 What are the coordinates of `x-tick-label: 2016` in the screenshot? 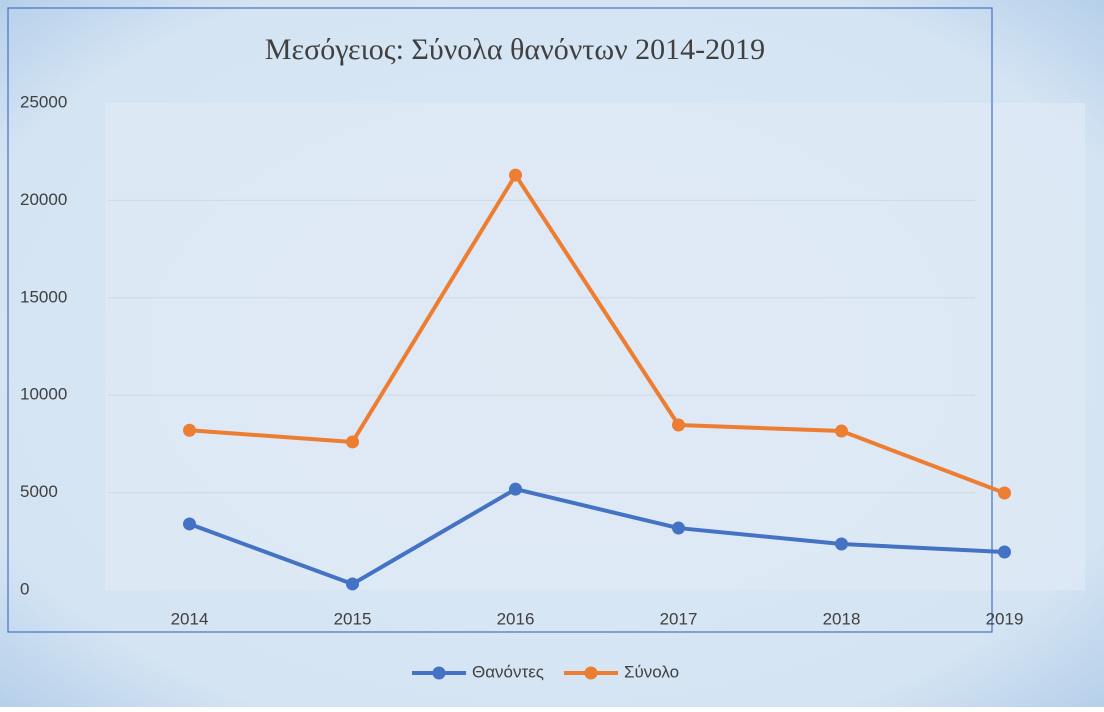 It's located at (516, 618).